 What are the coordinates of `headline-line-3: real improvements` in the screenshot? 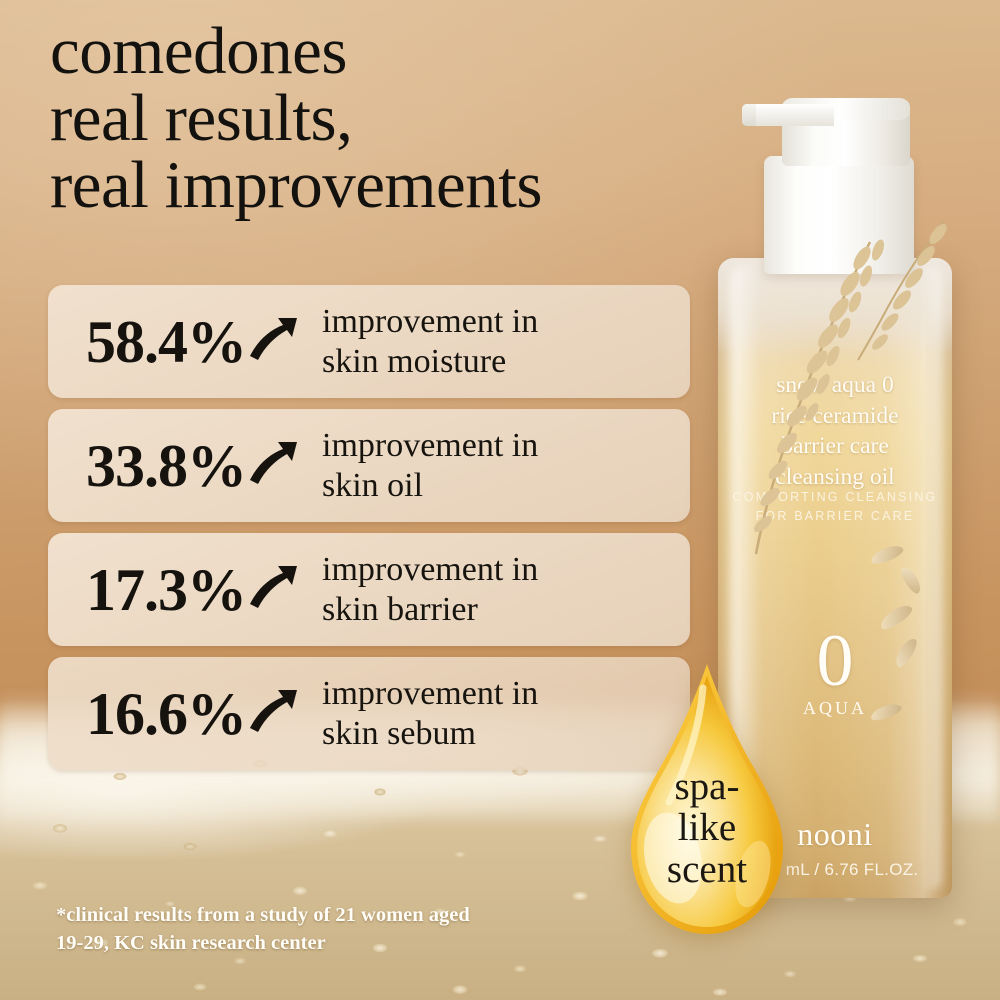 It's located at (296, 185).